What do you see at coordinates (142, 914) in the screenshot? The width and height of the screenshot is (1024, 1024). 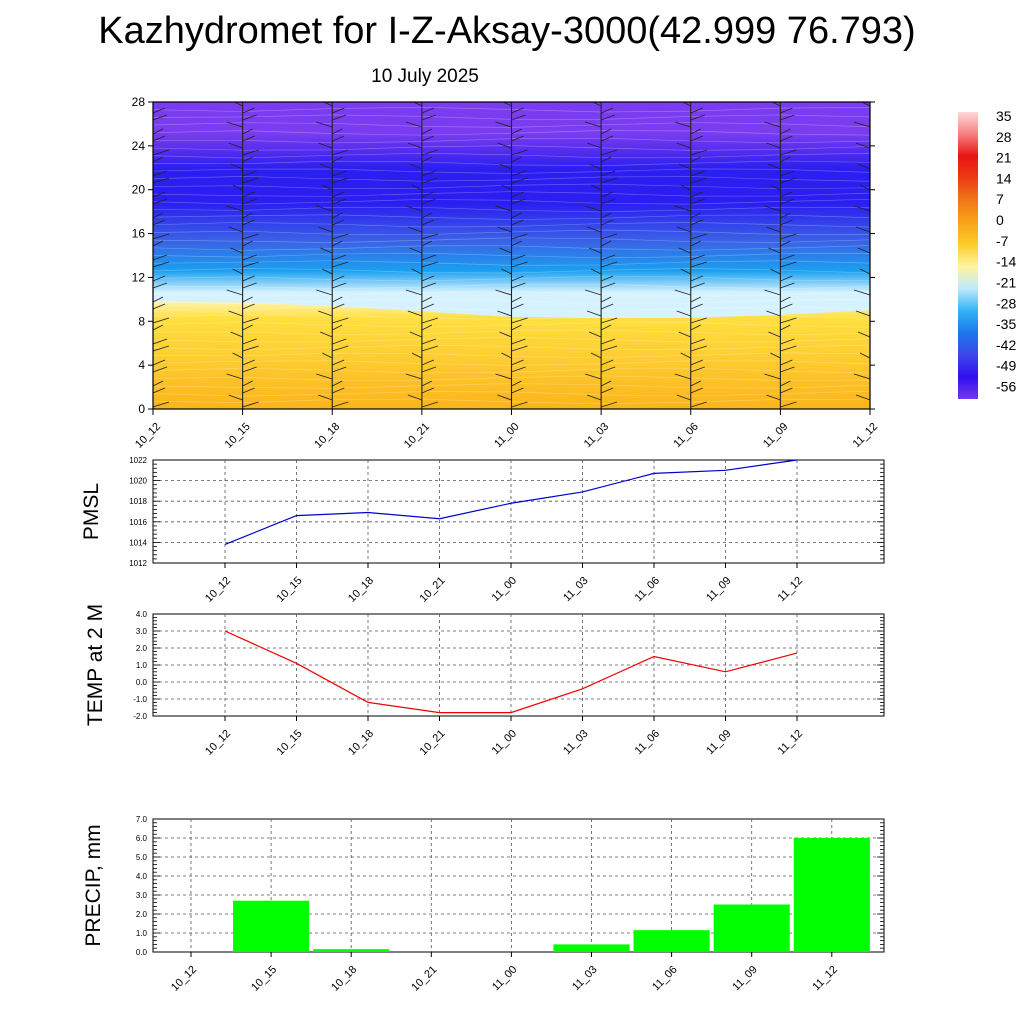 I see `y-tick-label: 2.0` at bounding box center [142, 914].